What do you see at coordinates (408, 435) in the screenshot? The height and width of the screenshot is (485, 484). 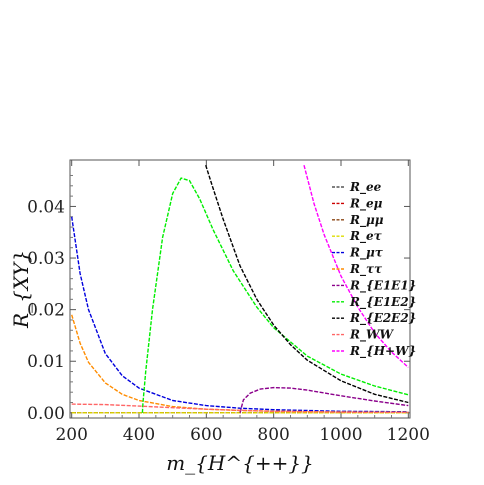 I see `x-tick-label: 1200` at bounding box center [408, 435].